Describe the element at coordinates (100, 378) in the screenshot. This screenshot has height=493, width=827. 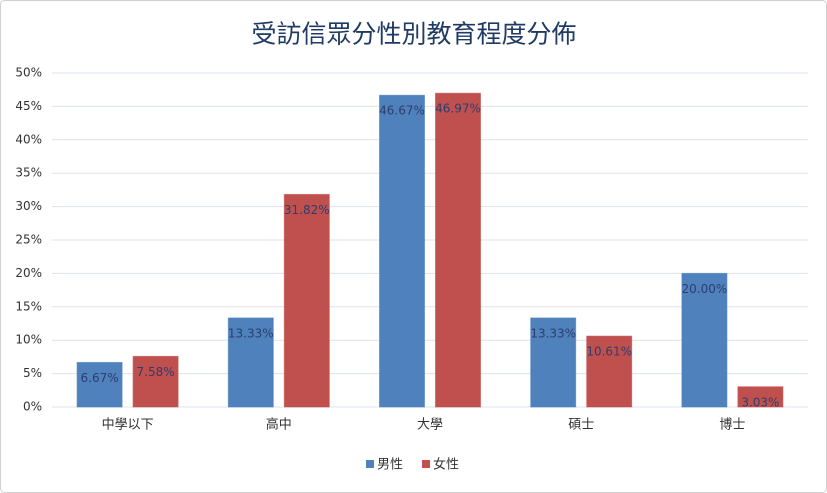
I see `value-label: 6.67%` at that location.